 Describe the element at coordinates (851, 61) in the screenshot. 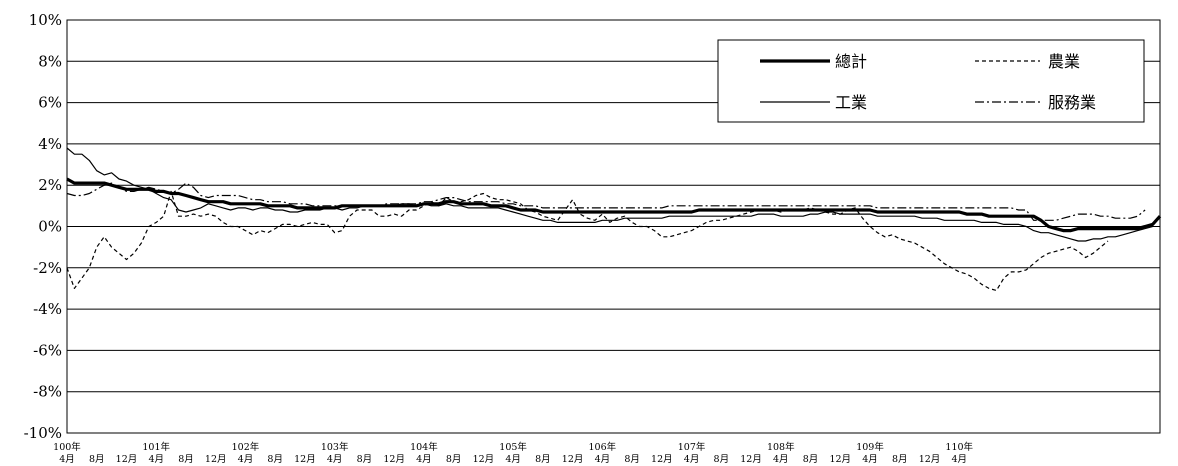

I see `legend-label-total: 總計` at that location.